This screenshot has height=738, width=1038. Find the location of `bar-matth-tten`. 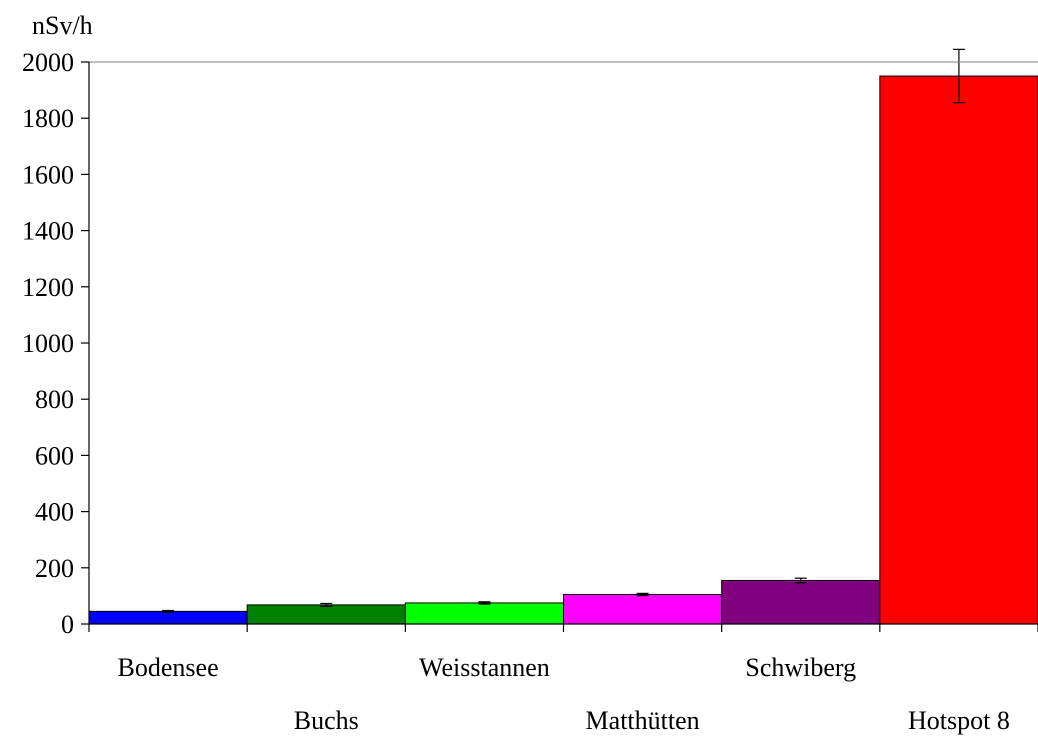

bar-matth-tten is located at coordinates (643, 609).